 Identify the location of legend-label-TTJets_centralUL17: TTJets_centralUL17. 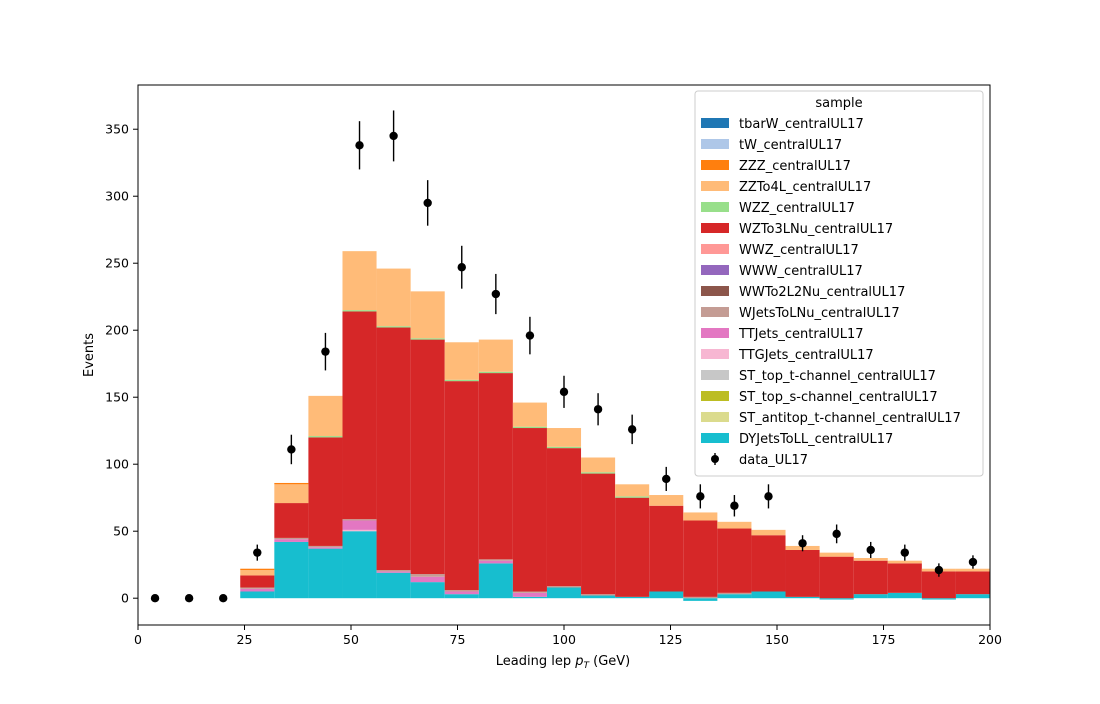
(801, 334).